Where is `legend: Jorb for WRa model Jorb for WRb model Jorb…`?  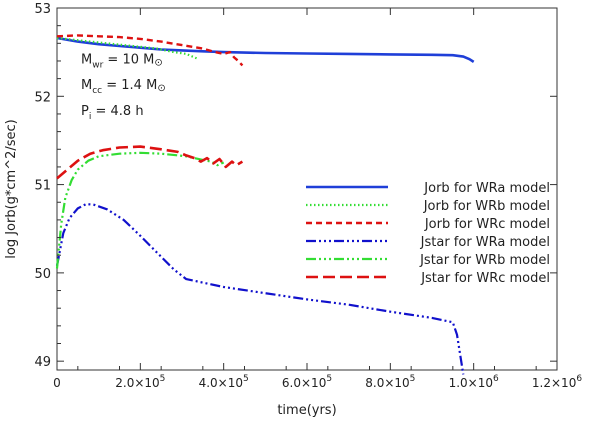 legend: Jorb for WRa model Jorb for WRb model Jorb… is located at coordinates (428, 233).